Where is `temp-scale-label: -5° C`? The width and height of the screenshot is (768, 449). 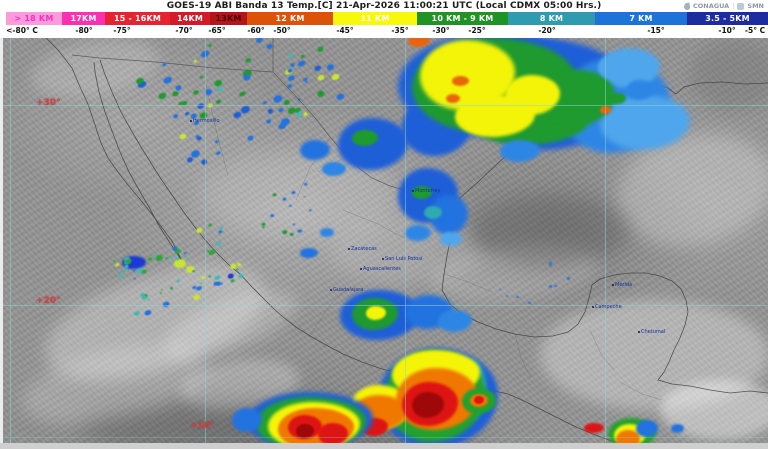
temp-scale-label: -5° C is located at coordinates (755, 30).